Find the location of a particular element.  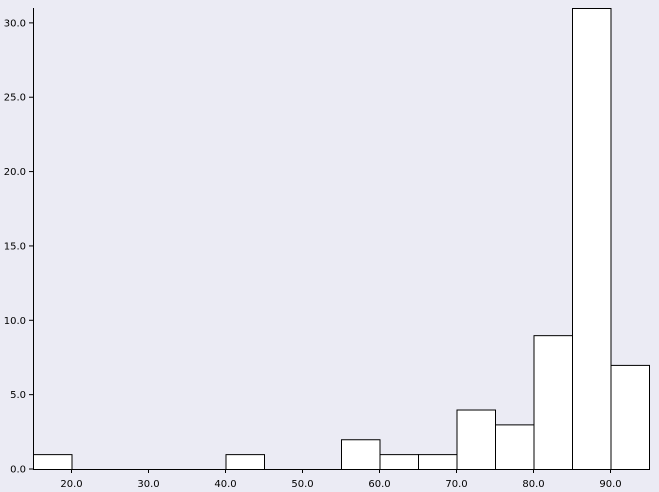

x-tick-label: 90.0 is located at coordinates (610, 484).